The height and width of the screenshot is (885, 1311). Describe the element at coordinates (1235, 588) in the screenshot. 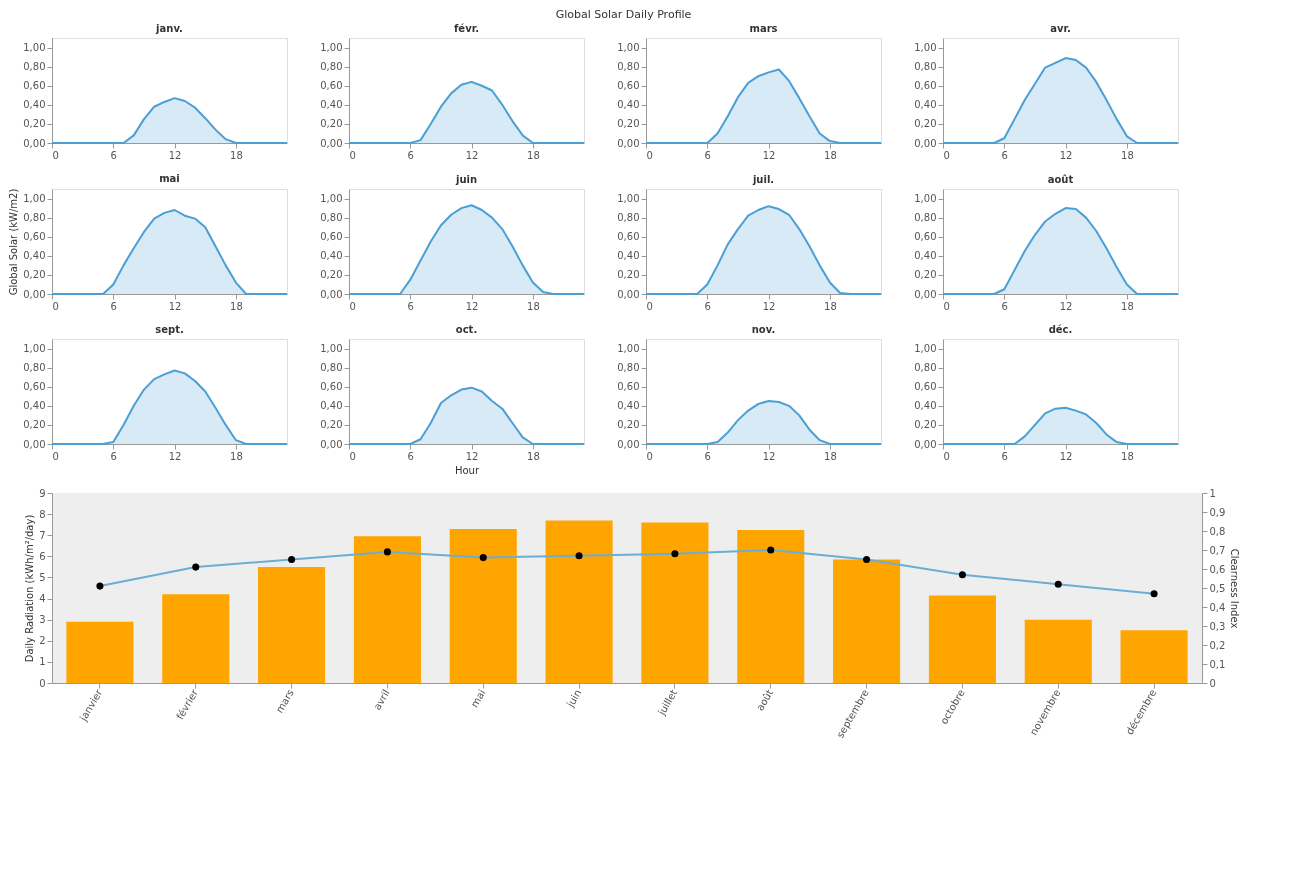

I see `y2-axis-title: Clearness Index` at that location.